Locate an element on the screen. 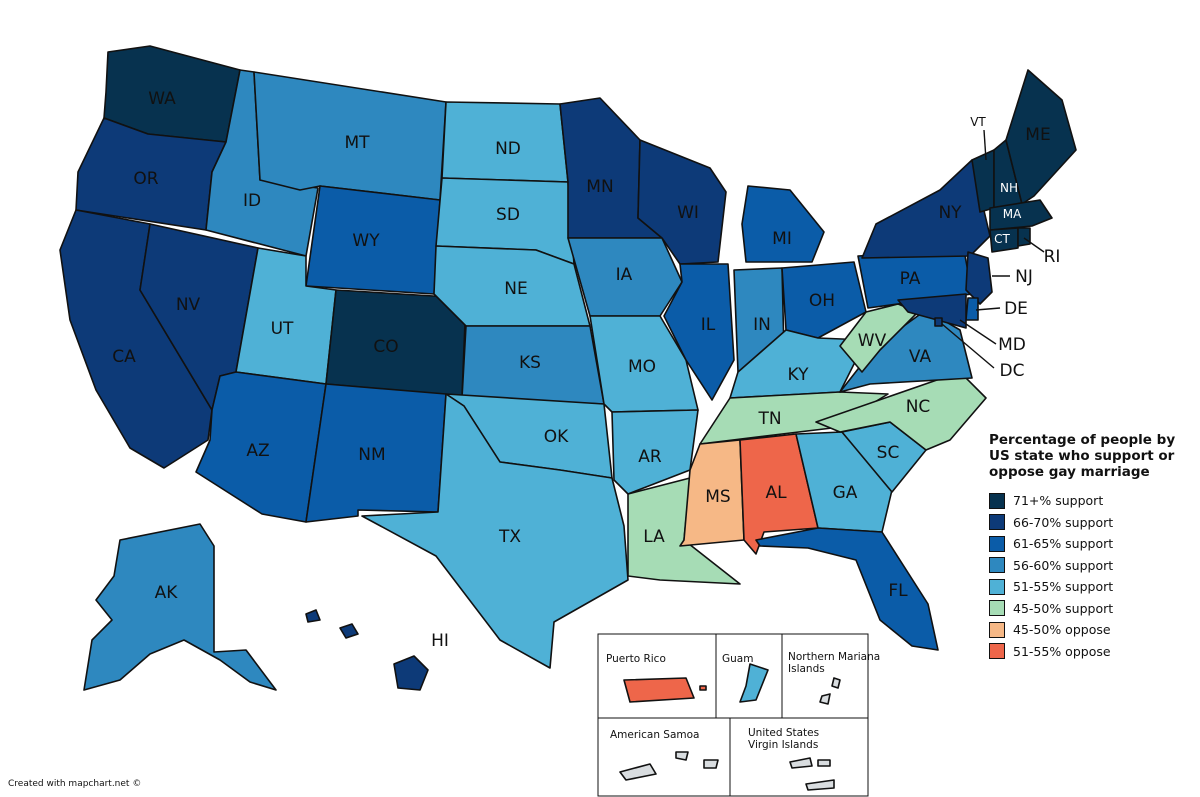  state-de is located at coordinates (972, 309).